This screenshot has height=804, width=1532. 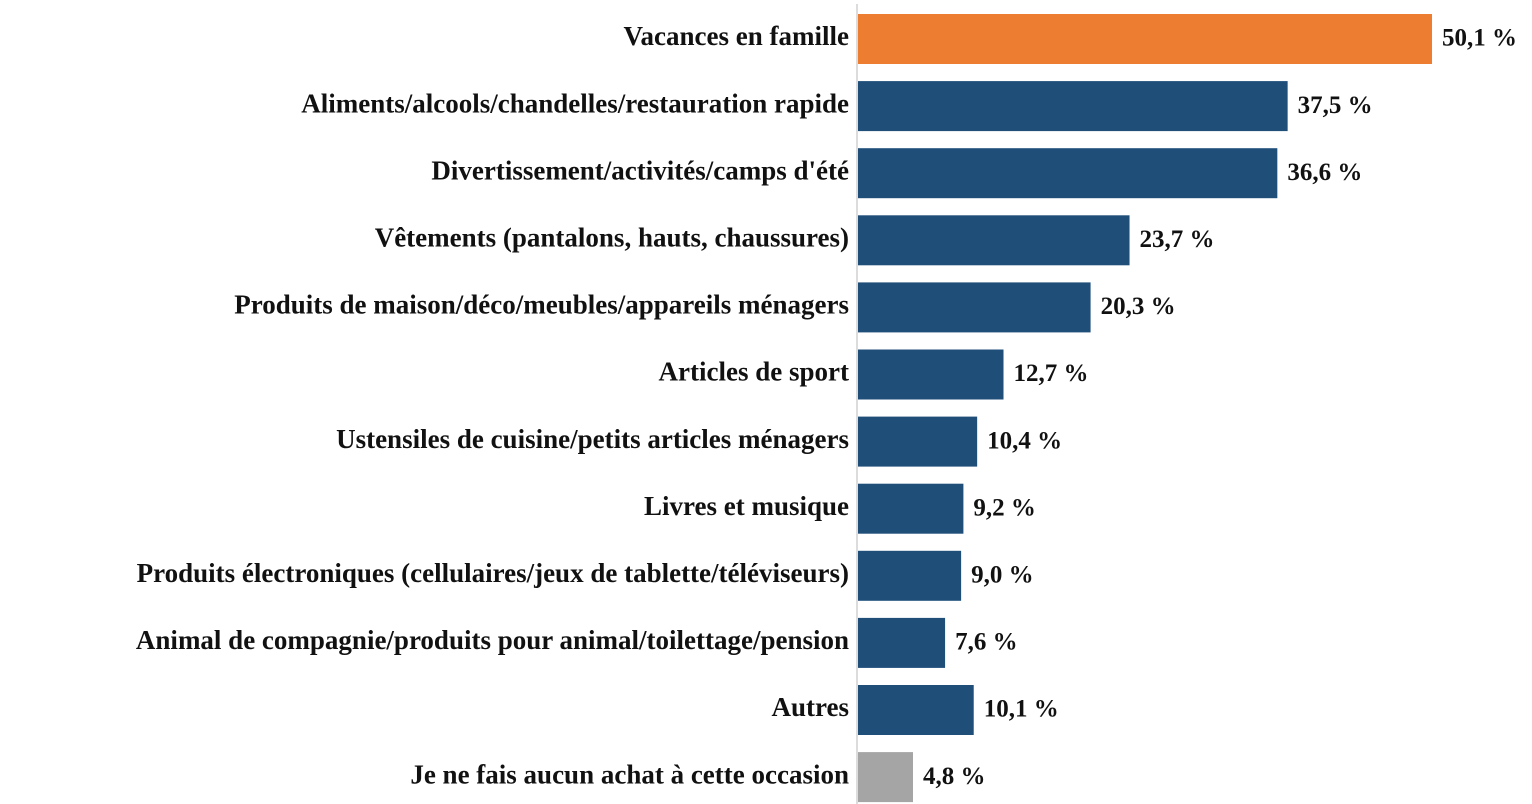 What do you see at coordinates (736, 36) in the screenshot?
I see `category-label: Vacances en famille` at bounding box center [736, 36].